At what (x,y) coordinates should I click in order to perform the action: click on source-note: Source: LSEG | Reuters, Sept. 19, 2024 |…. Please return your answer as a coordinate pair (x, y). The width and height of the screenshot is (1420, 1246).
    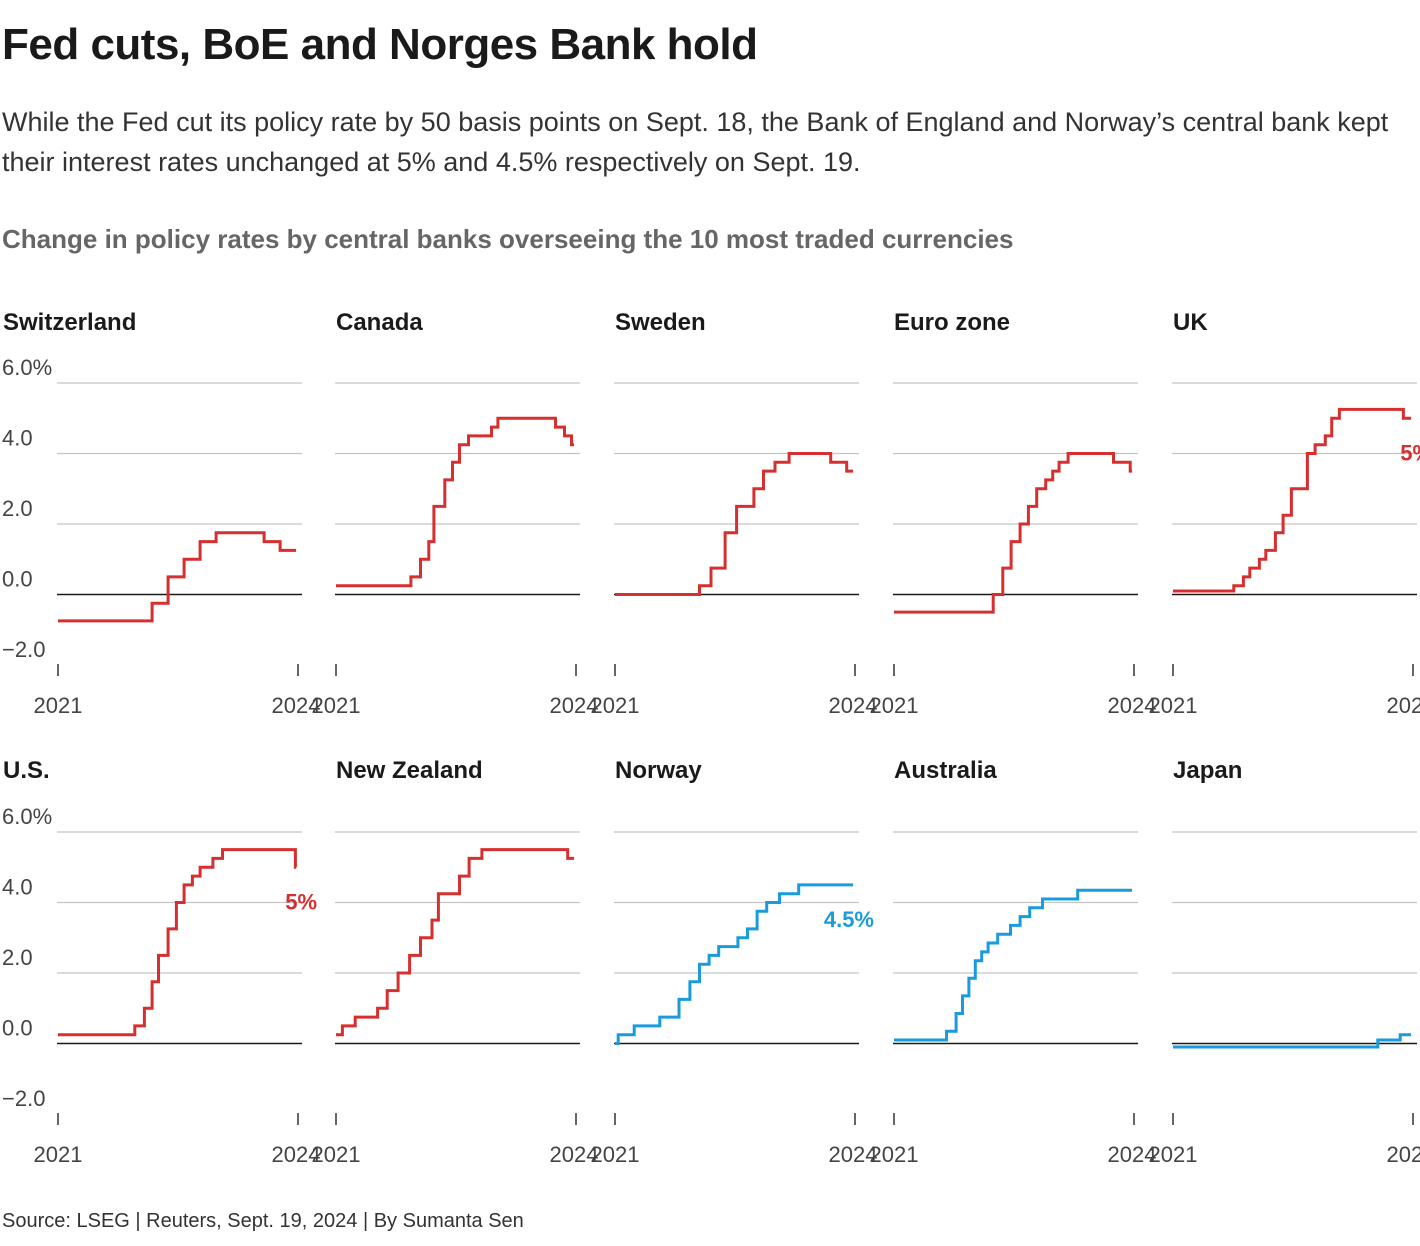
    Looking at the image, I should click on (263, 1221).